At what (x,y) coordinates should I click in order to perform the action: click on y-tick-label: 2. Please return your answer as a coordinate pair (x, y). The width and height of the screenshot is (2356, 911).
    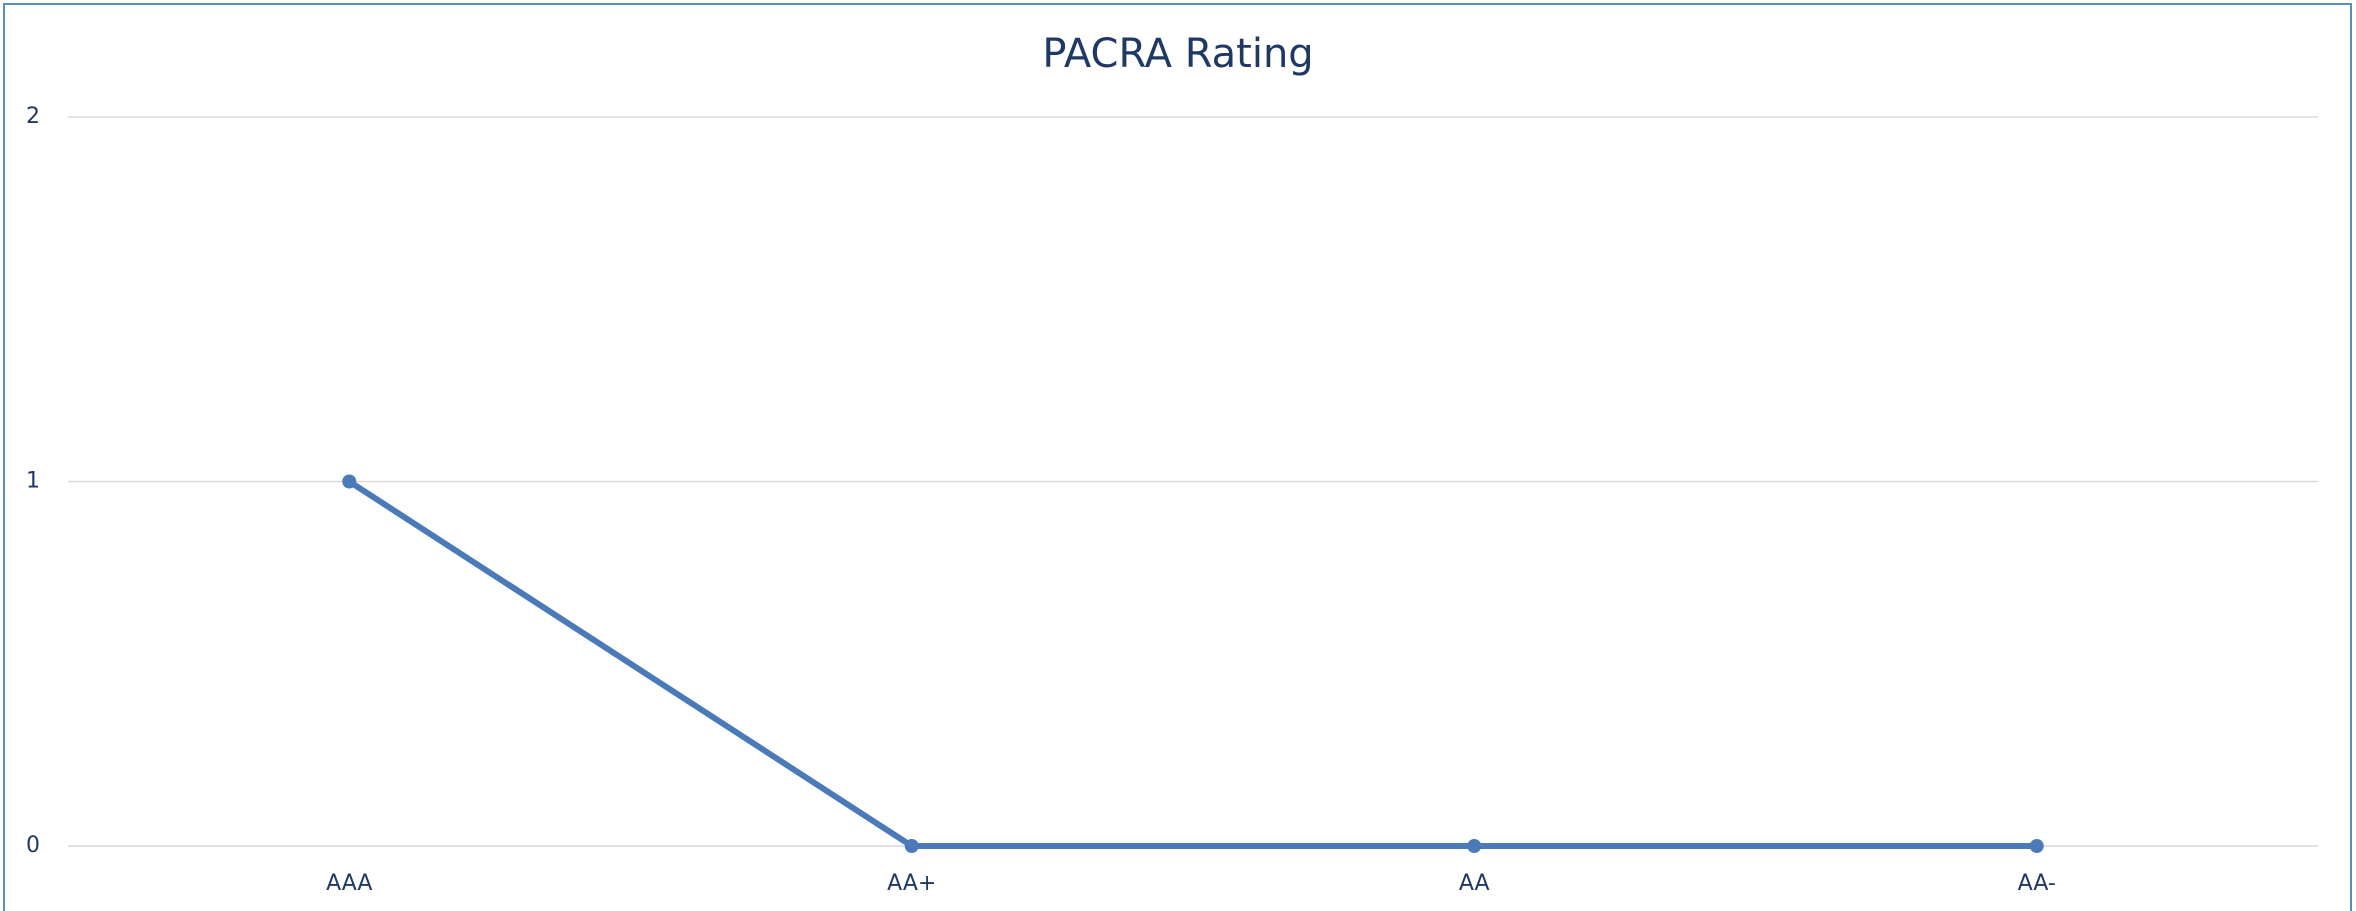
    Looking at the image, I should click on (33, 116).